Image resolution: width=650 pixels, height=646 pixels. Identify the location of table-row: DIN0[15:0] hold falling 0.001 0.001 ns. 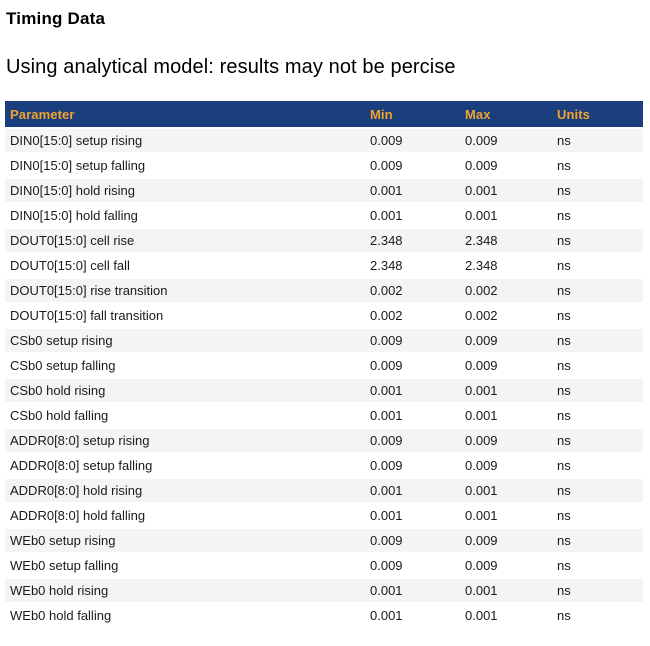
(324, 216).